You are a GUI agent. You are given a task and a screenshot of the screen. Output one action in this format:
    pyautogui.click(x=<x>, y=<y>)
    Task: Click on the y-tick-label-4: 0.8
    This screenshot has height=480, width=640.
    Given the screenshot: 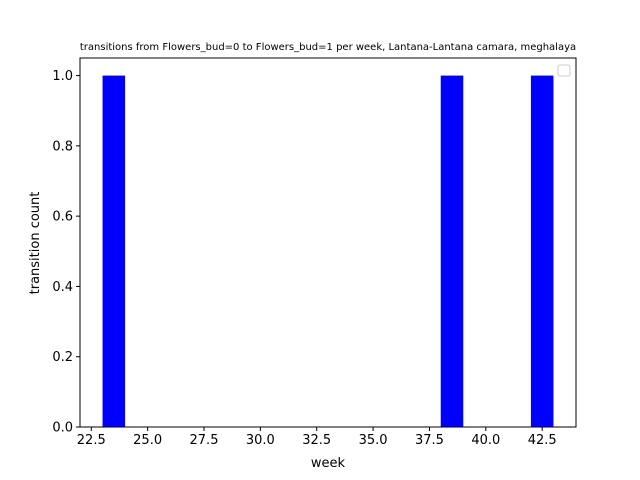 What is the action you would take?
    pyautogui.click(x=62, y=146)
    